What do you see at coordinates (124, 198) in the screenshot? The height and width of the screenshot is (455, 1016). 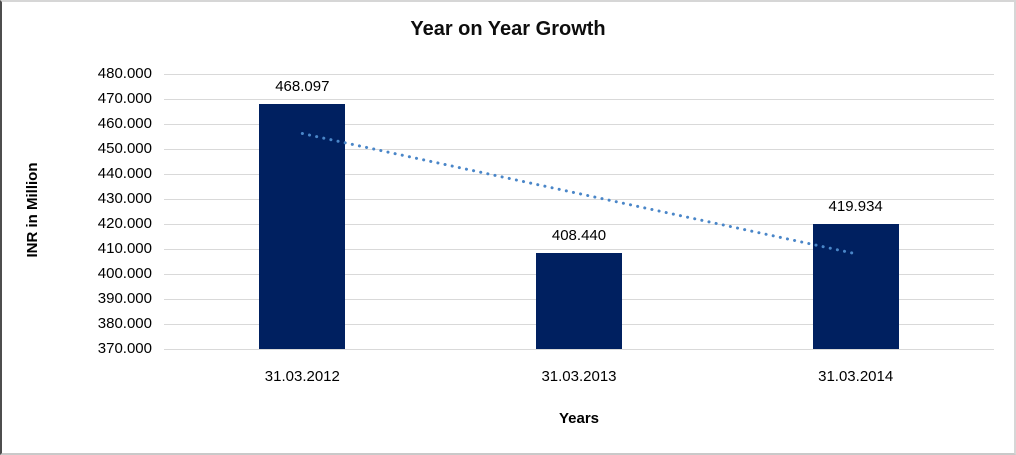 I see `y-tick-label: 430.000` at bounding box center [124, 198].